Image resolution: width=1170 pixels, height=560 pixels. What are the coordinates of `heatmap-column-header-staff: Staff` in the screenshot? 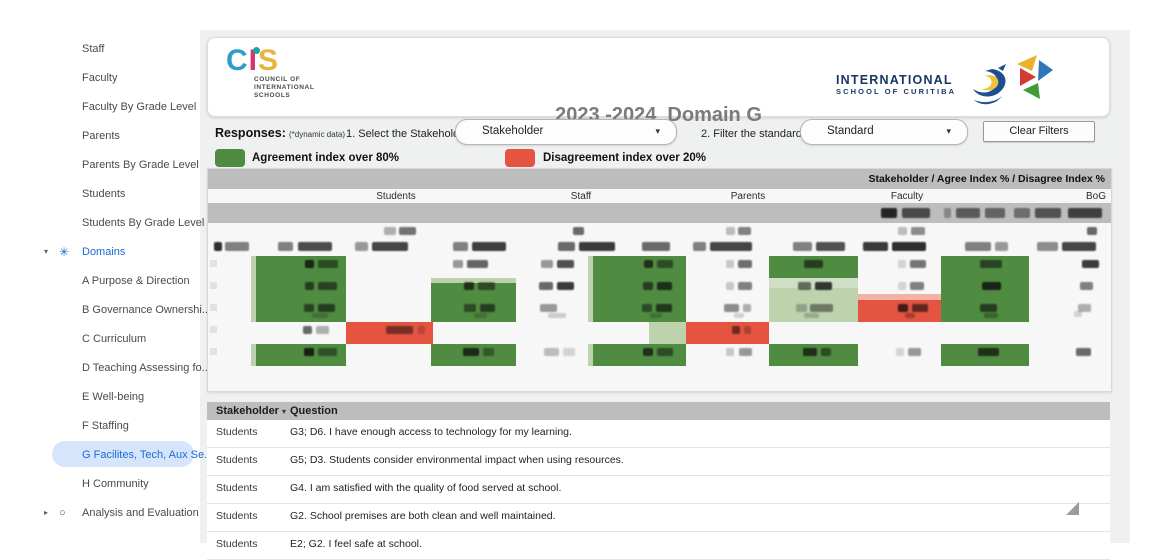 It's located at (581, 196).